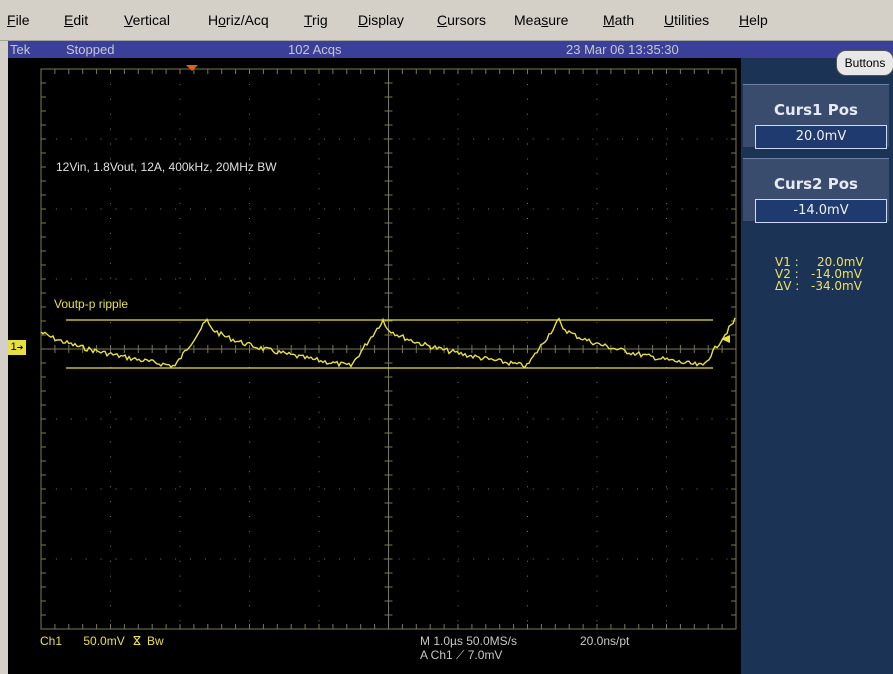 This screenshot has height=674, width=893. I want to click on brand-label: Tek, so click(20, 49).